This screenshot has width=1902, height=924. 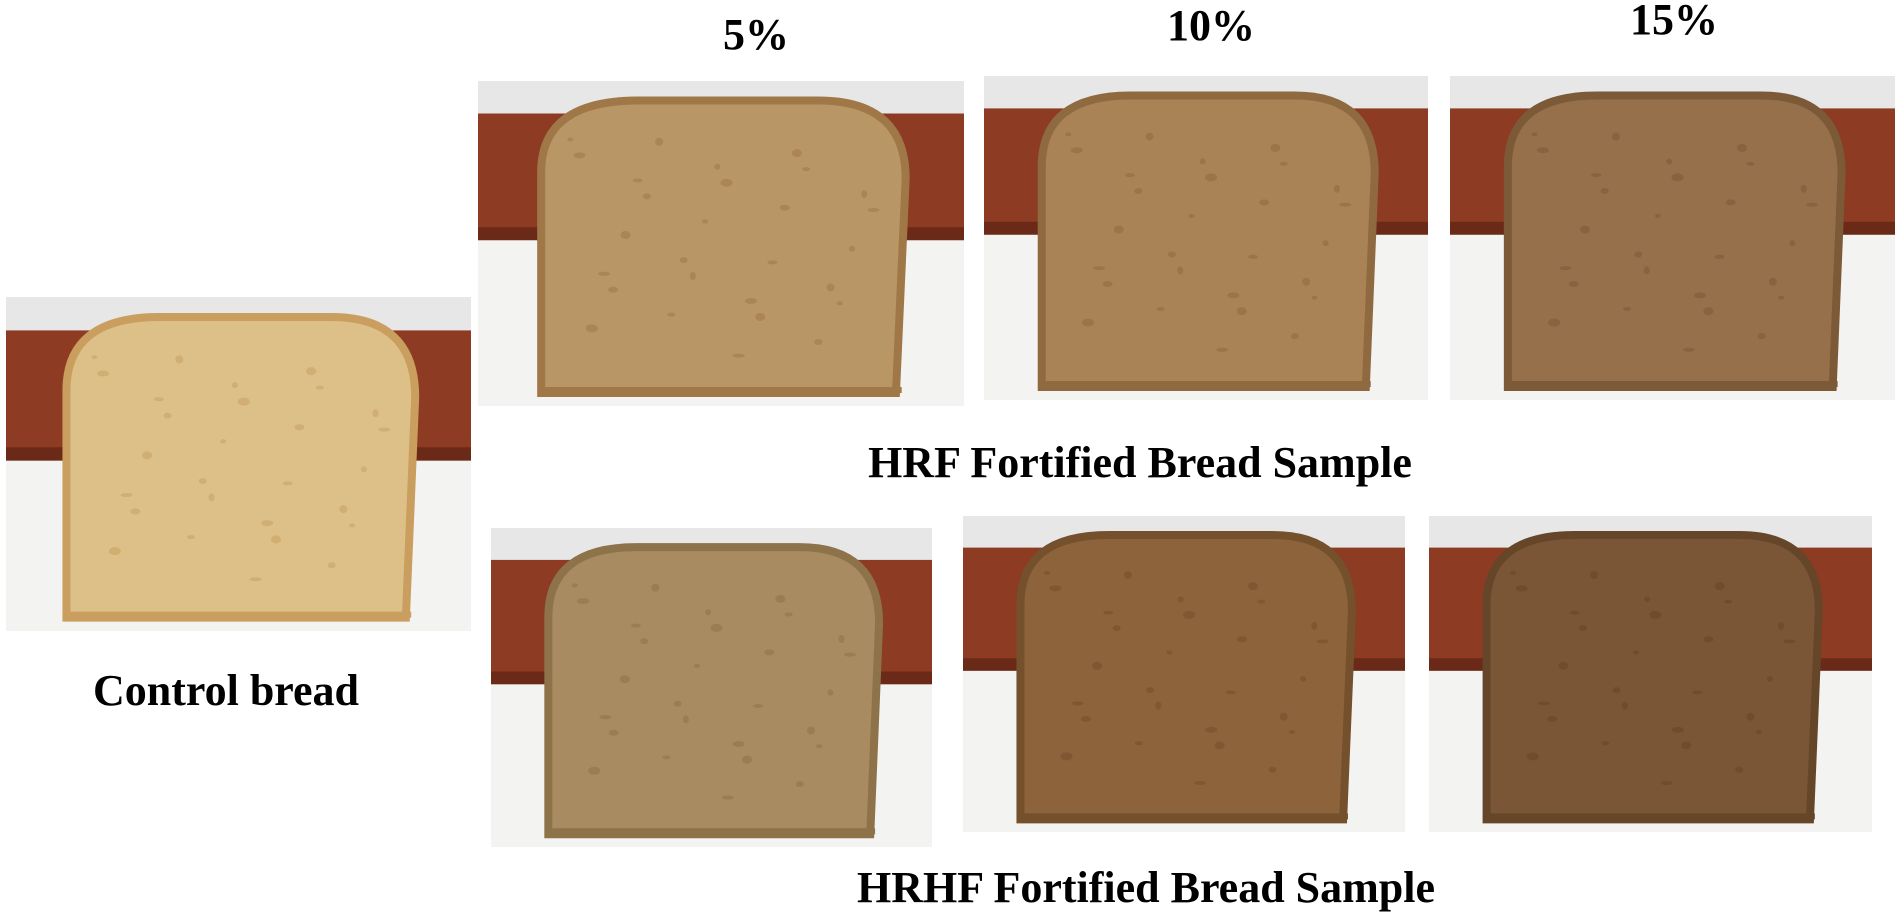 What do you see at coordinates (1674, 22) in the screenshot?
I see `column-label: 15%` at bounding box center [1674, 22].